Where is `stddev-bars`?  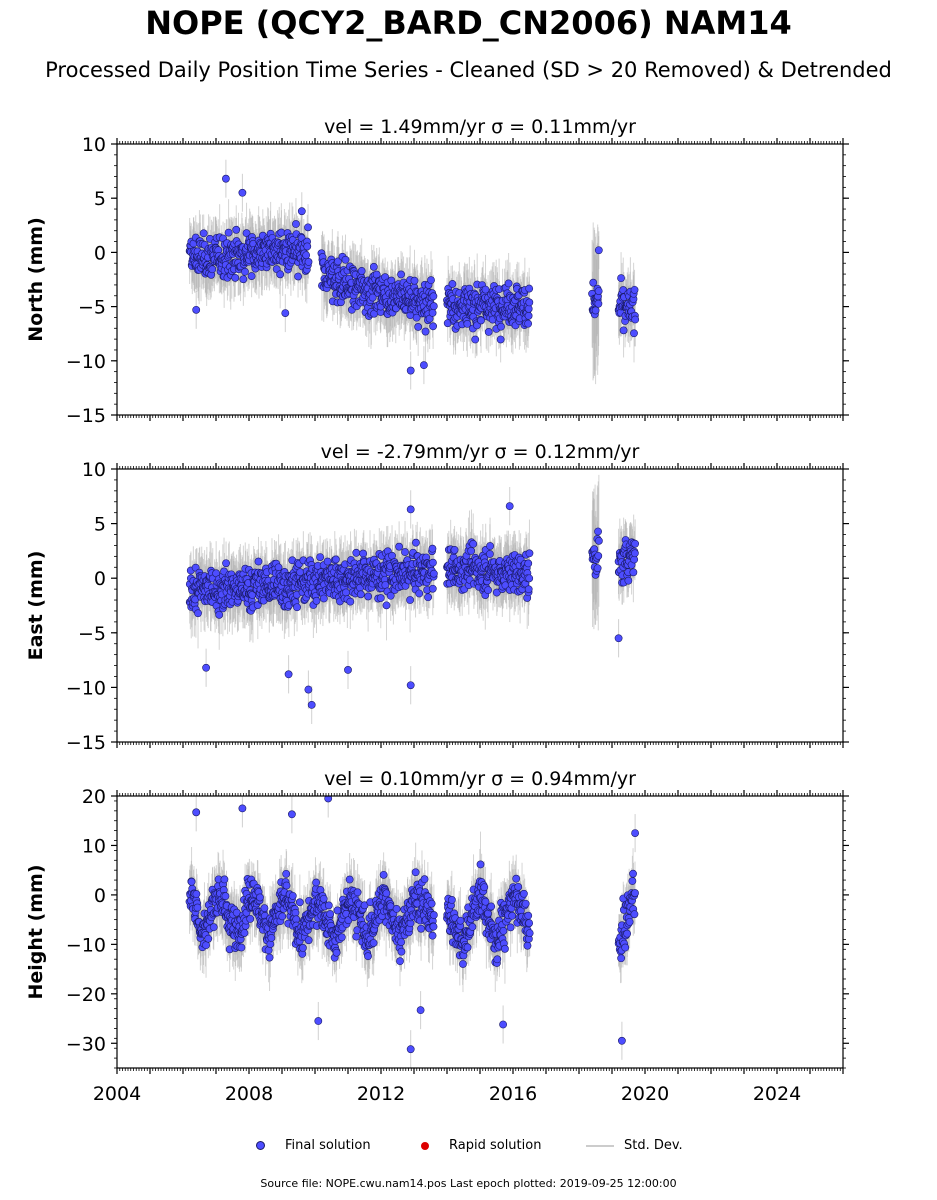
stddev-bars is located at coordinates (412, 274).